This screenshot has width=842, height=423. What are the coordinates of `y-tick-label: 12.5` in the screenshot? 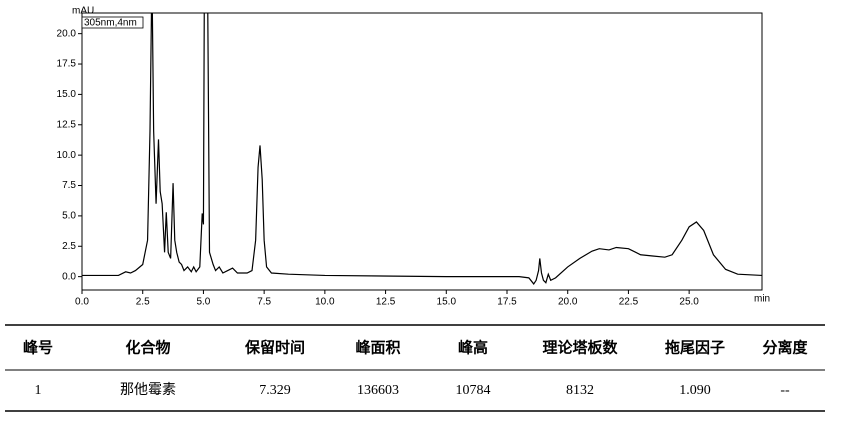 It's located at (67, 124).